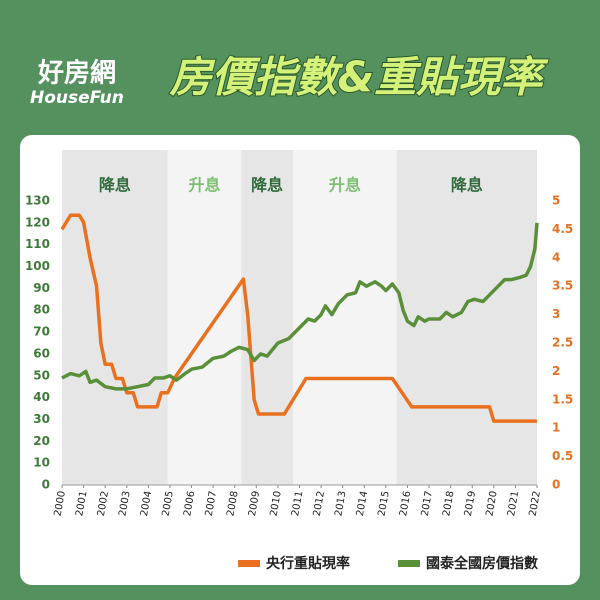  I want to click on x-tick-label: 2001, so click(81, 503).